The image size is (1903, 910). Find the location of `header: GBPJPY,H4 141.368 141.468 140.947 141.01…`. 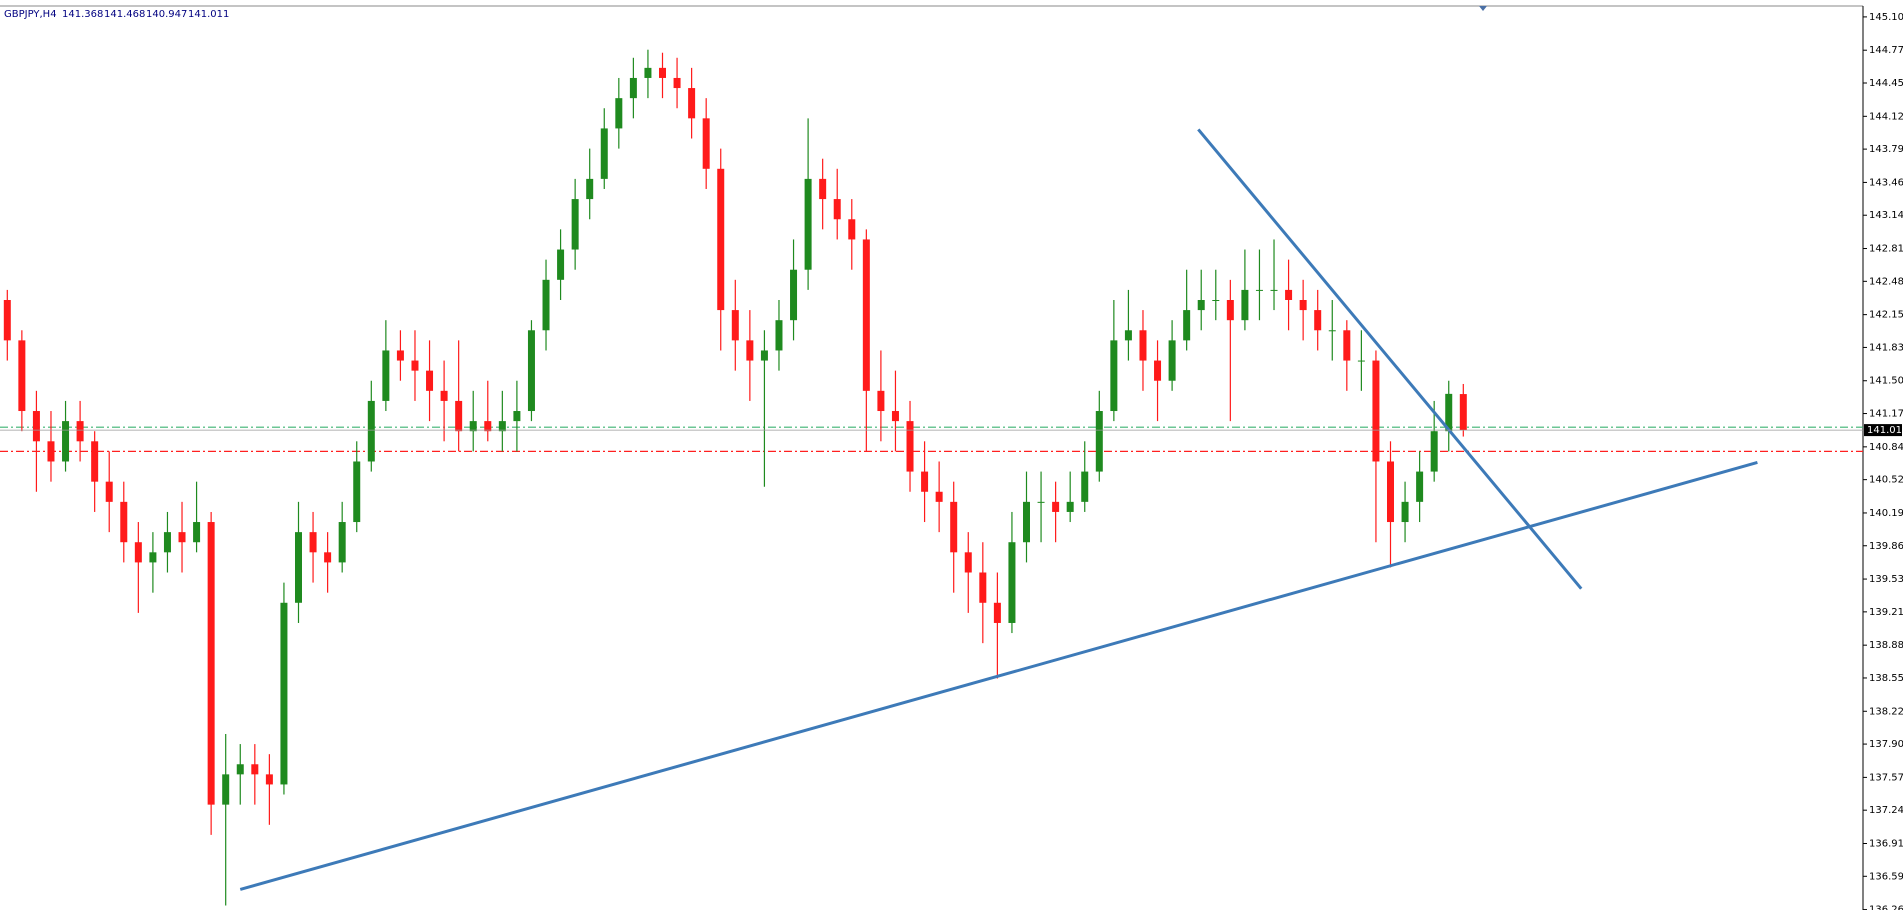

header: GBPJPY,H4 141.368 141.468 140.947 141.01… is located at coordinates (116, 14).